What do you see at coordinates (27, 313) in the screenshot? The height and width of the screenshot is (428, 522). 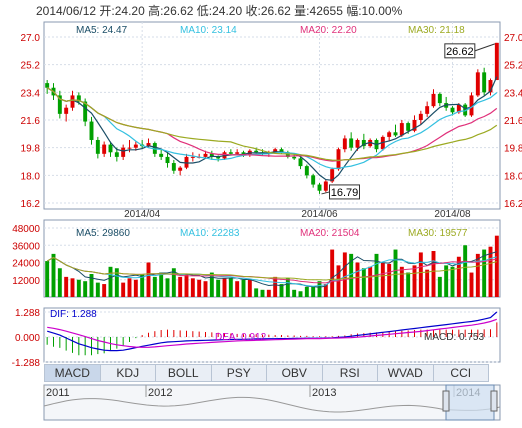 I see `macd-tick-label: 1.288` at bounding box center [27, 313].